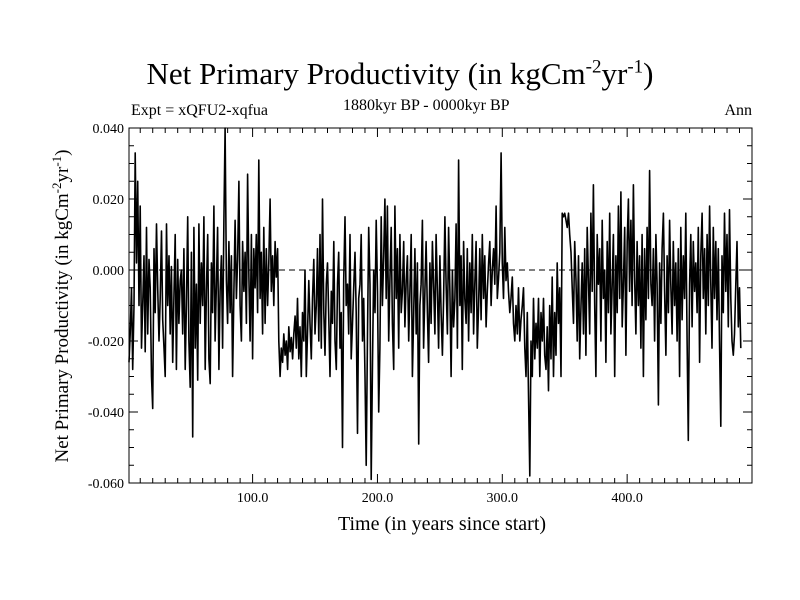 The width and height of the screenshot is (800, 600). Describe the element at coordinates (253, 498) in the screenshot. I see `x-tick-label: 100.0` at that location.